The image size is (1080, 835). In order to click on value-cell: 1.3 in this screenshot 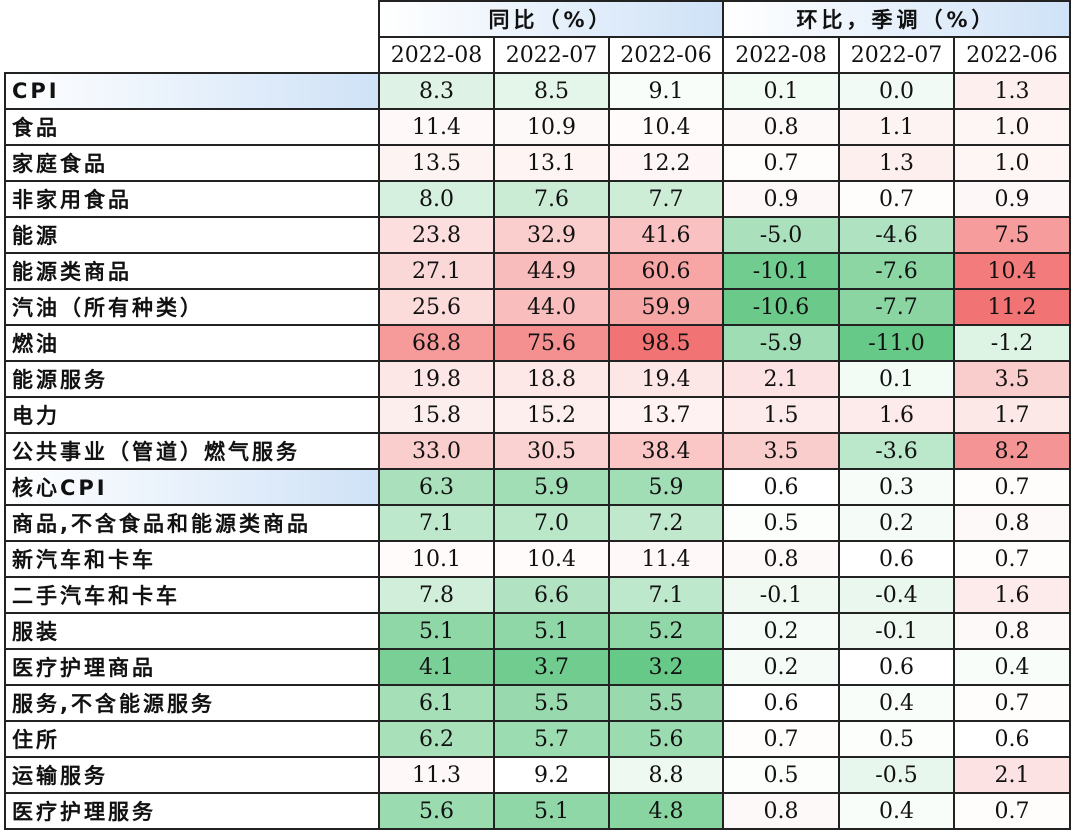, I will do `click(896, 163)`.